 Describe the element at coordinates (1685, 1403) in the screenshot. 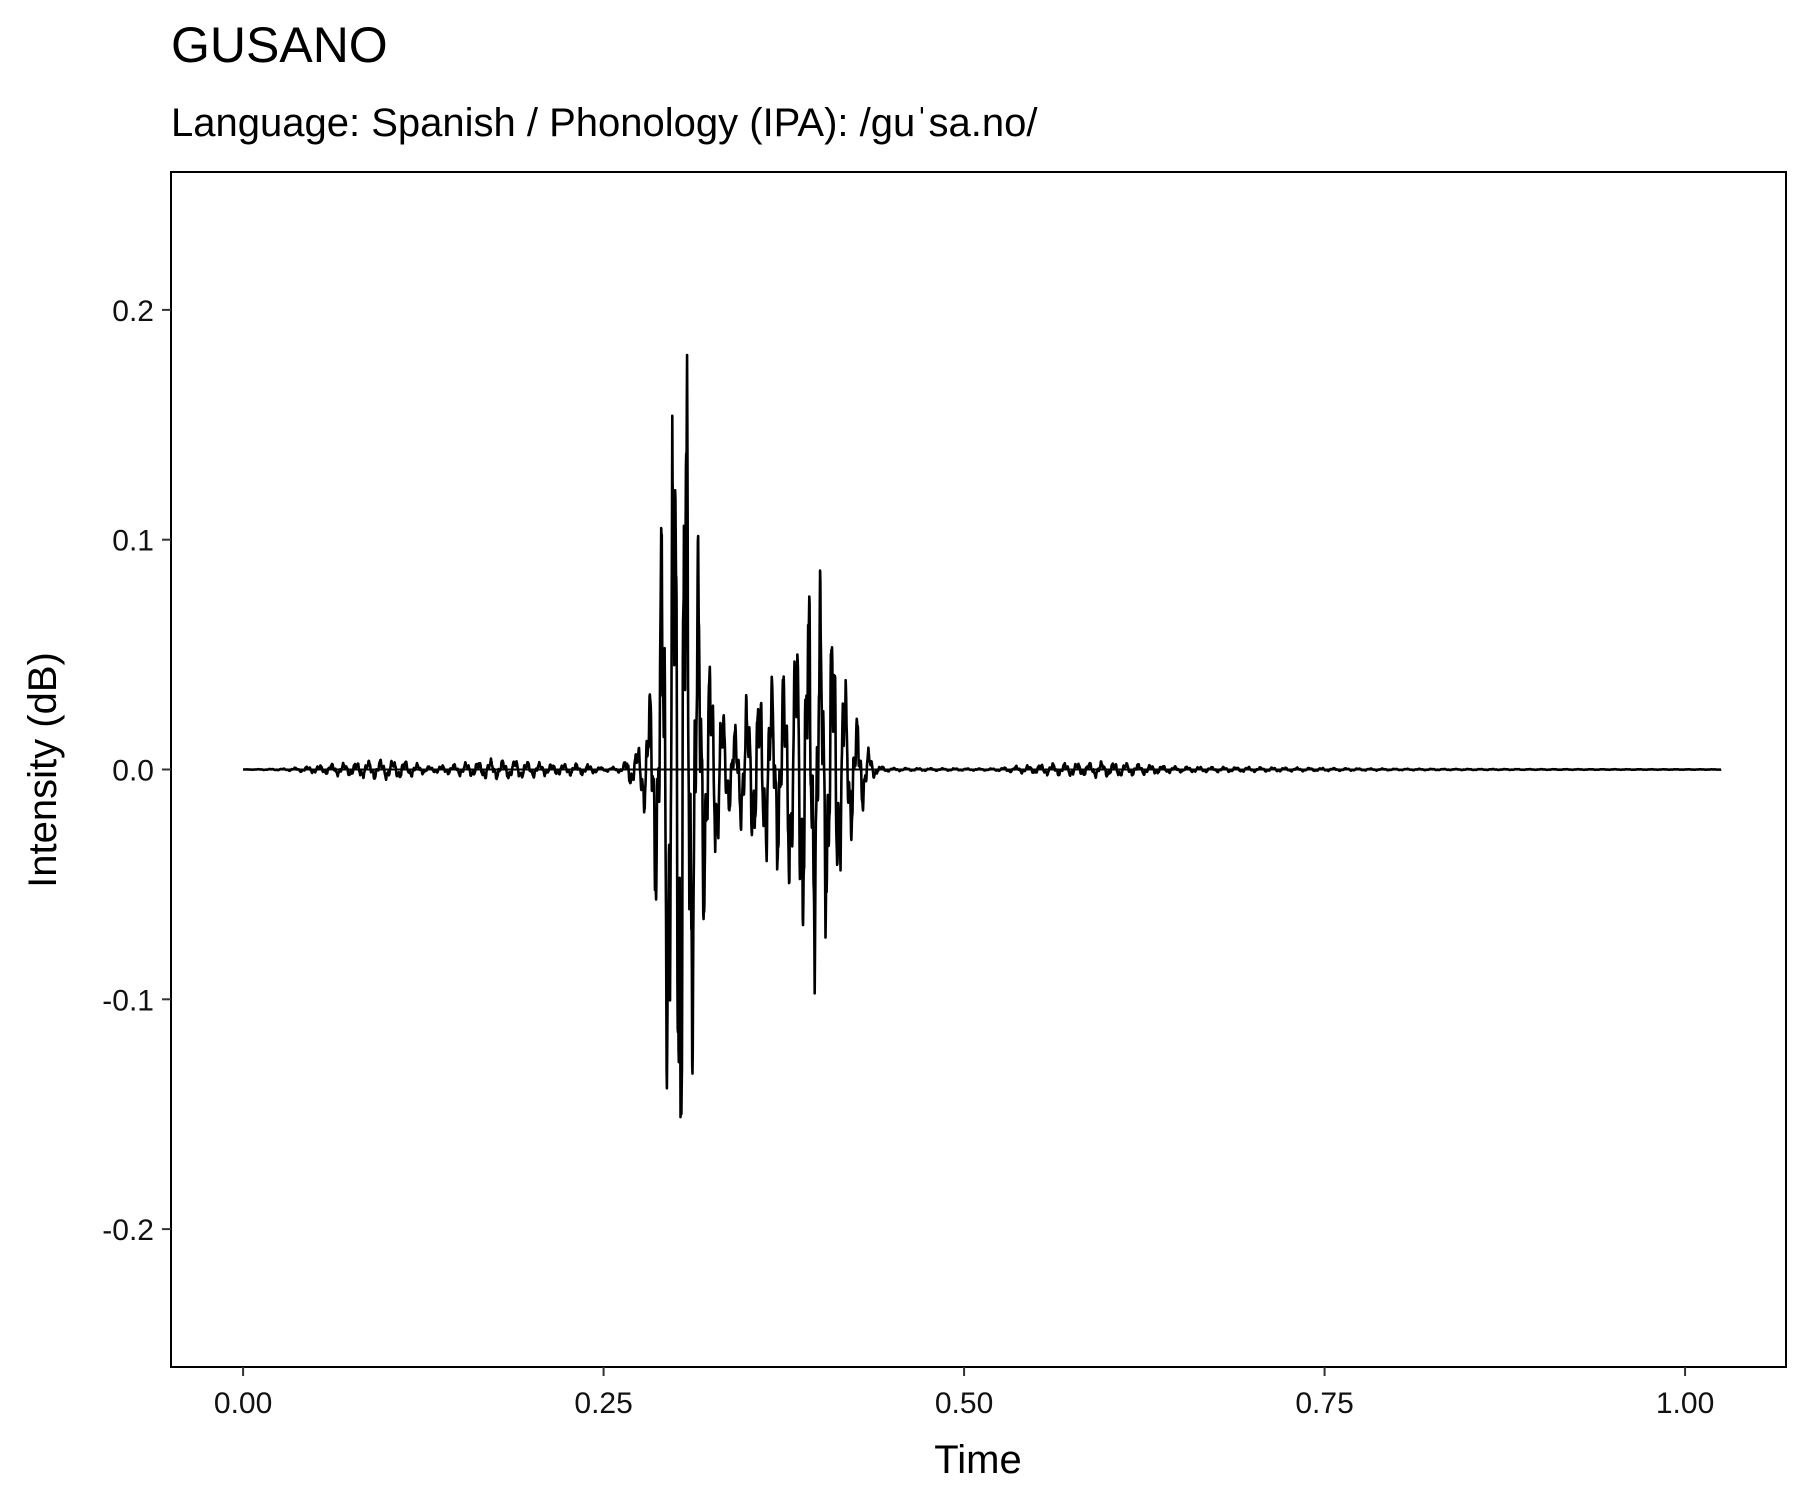

I see `x-tick-label: 1.00` at that location.